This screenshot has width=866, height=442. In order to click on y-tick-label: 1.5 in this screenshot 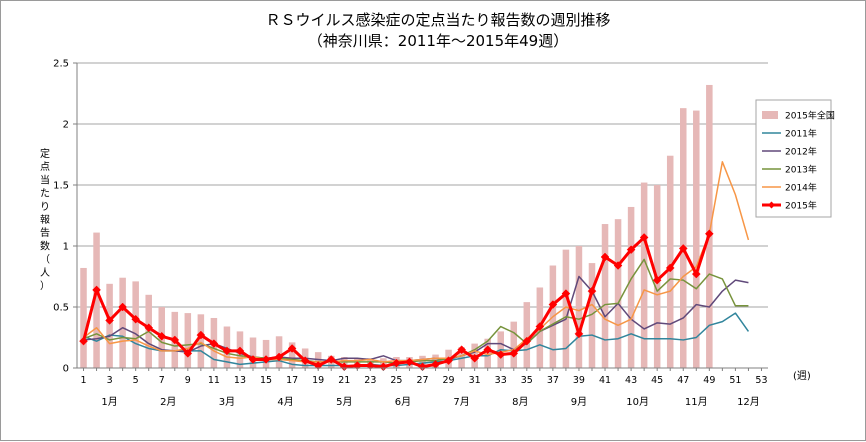, I will do `click(61, 186)`.